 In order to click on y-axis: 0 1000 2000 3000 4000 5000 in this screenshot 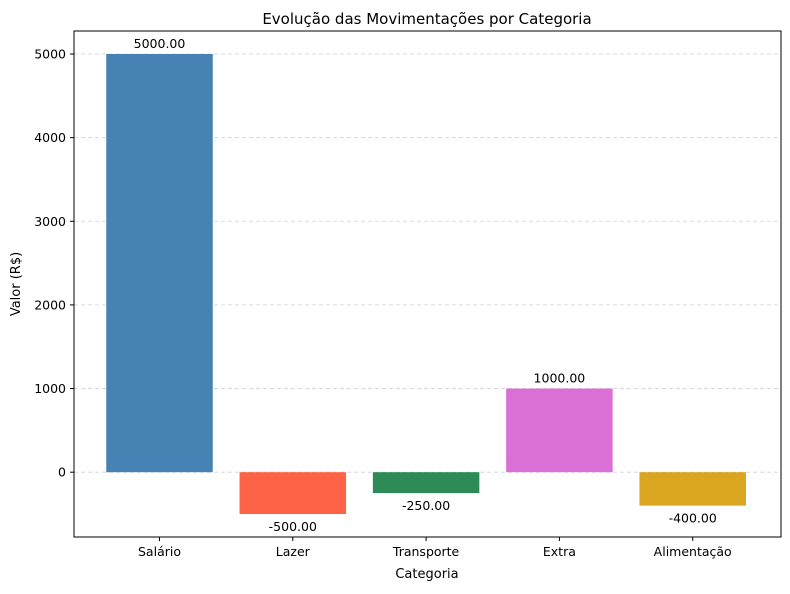, I will do `click(54, 263)`.